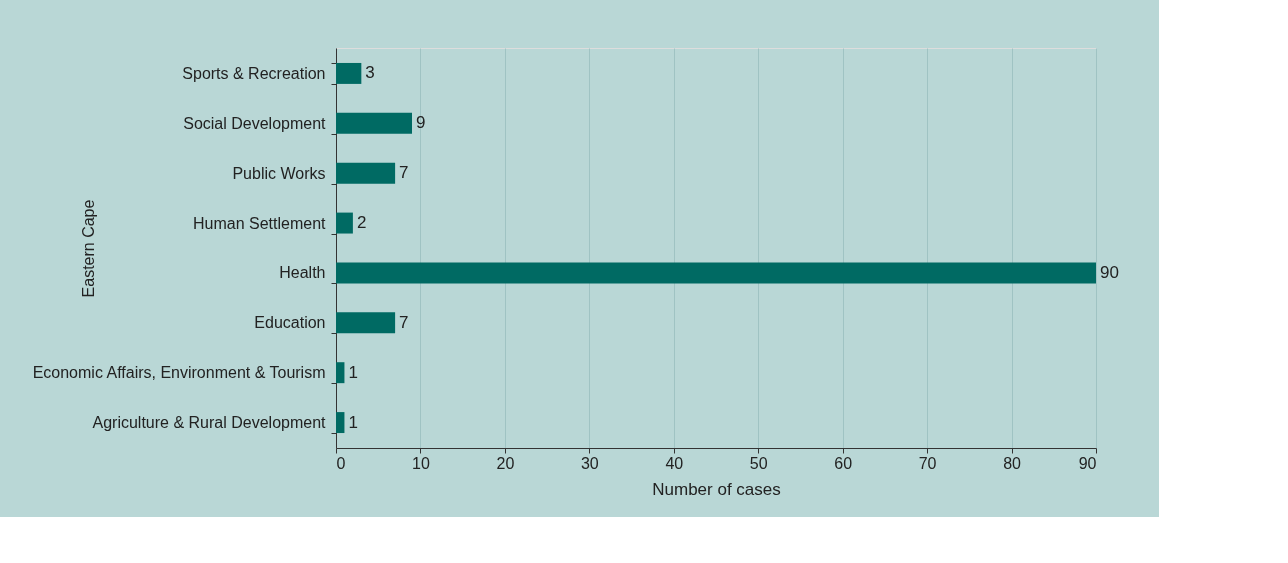 The height and width of the screenshot is (563, 1288). I want to click on x-tick-label: 40, so click(674, 463).